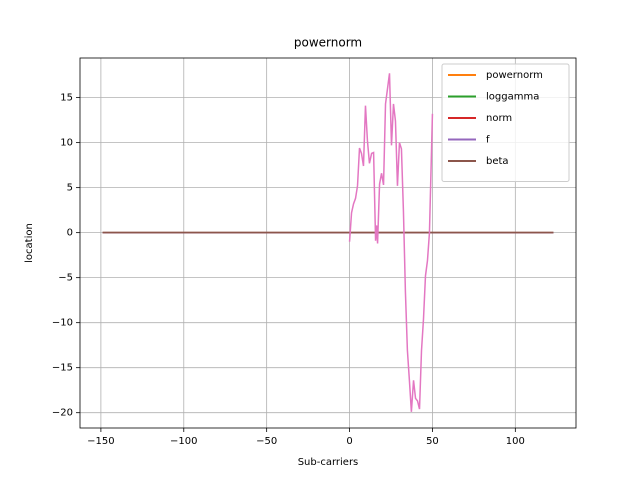 The image size is (640, 480). Describe the element at coordinates (515, 441) in the screenshot. I see `x-tick-label: 100` at that location.